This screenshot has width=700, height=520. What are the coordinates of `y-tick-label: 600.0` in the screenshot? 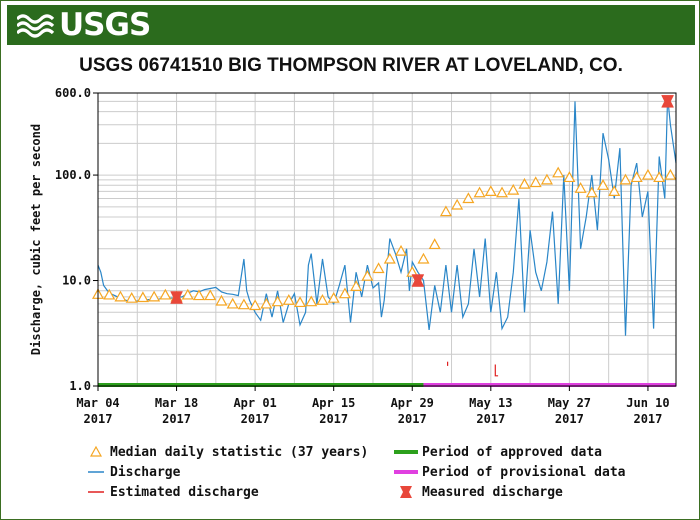 It's located at (73, 93).